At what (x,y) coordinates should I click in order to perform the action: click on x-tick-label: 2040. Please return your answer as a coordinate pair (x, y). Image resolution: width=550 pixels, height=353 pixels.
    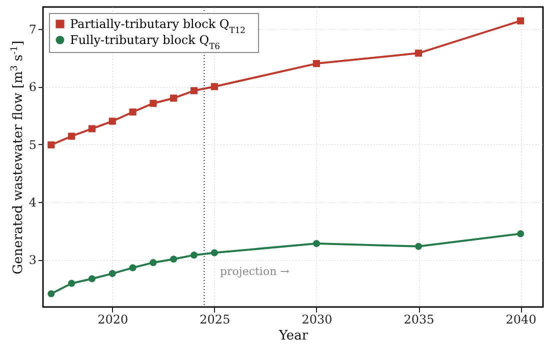
    Looking at the image, I should click on (521, 319).